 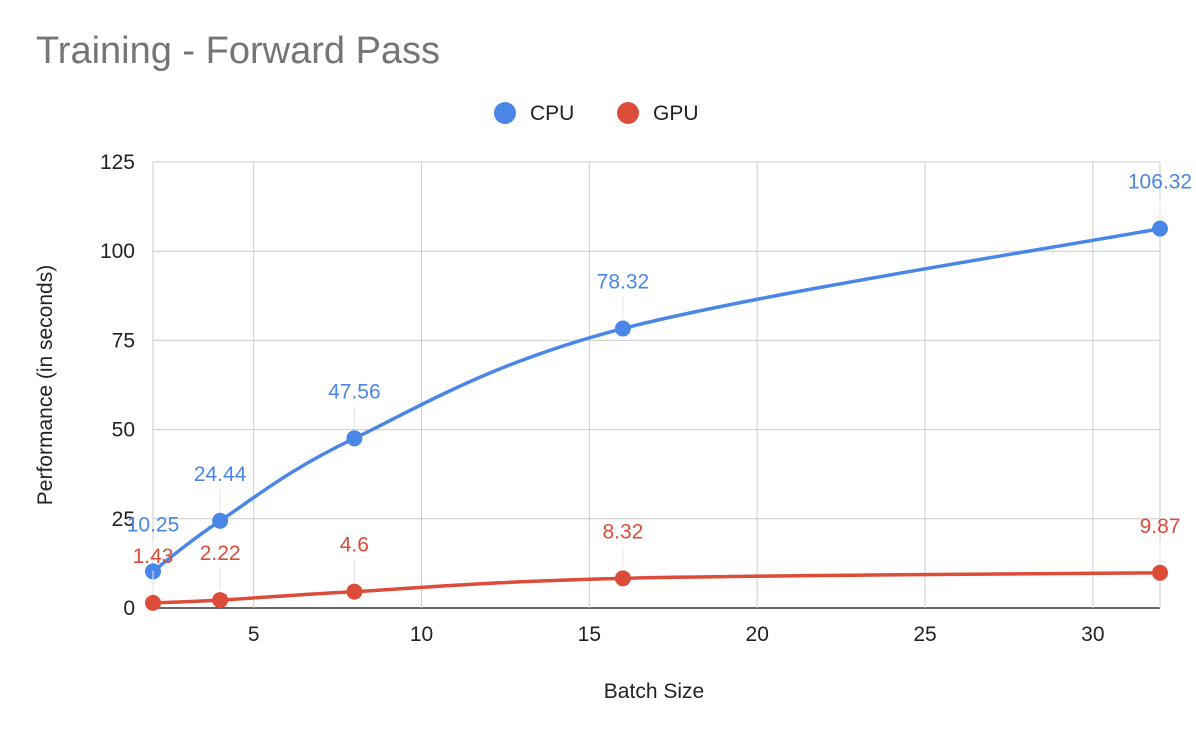 I want to click on y-axis-title: Performance (in seconds), so click(x=45, y=385).